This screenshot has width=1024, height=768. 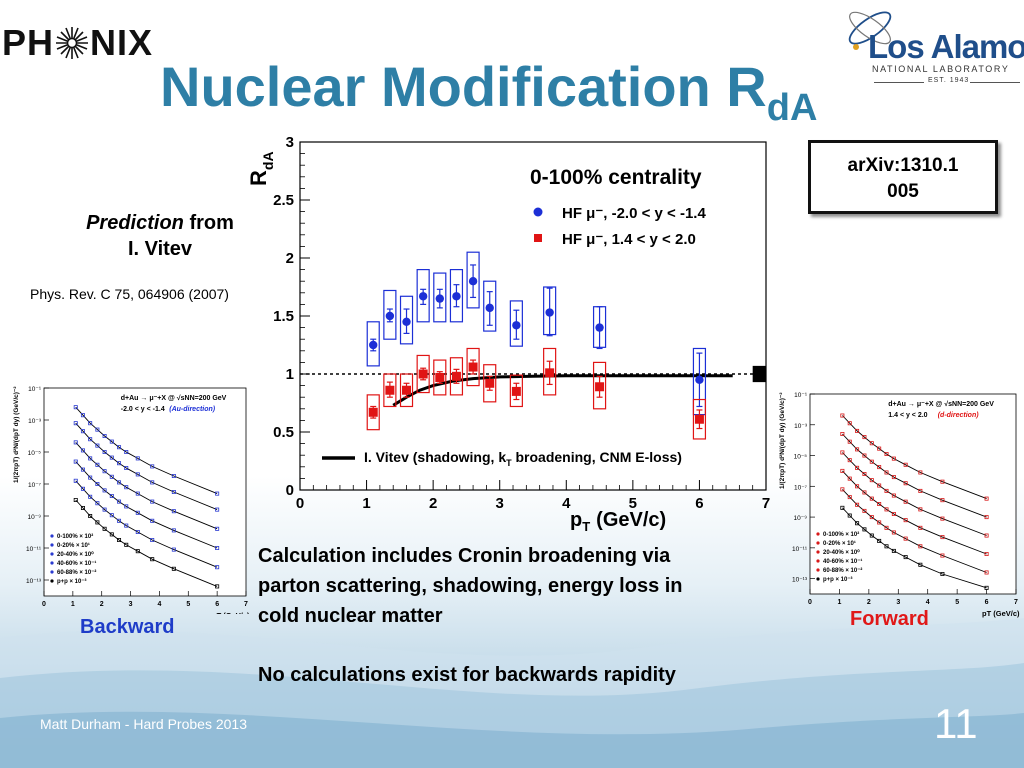 I want to click on forward-ytick-label: 10⁻¹, so click(x=801, y=395).